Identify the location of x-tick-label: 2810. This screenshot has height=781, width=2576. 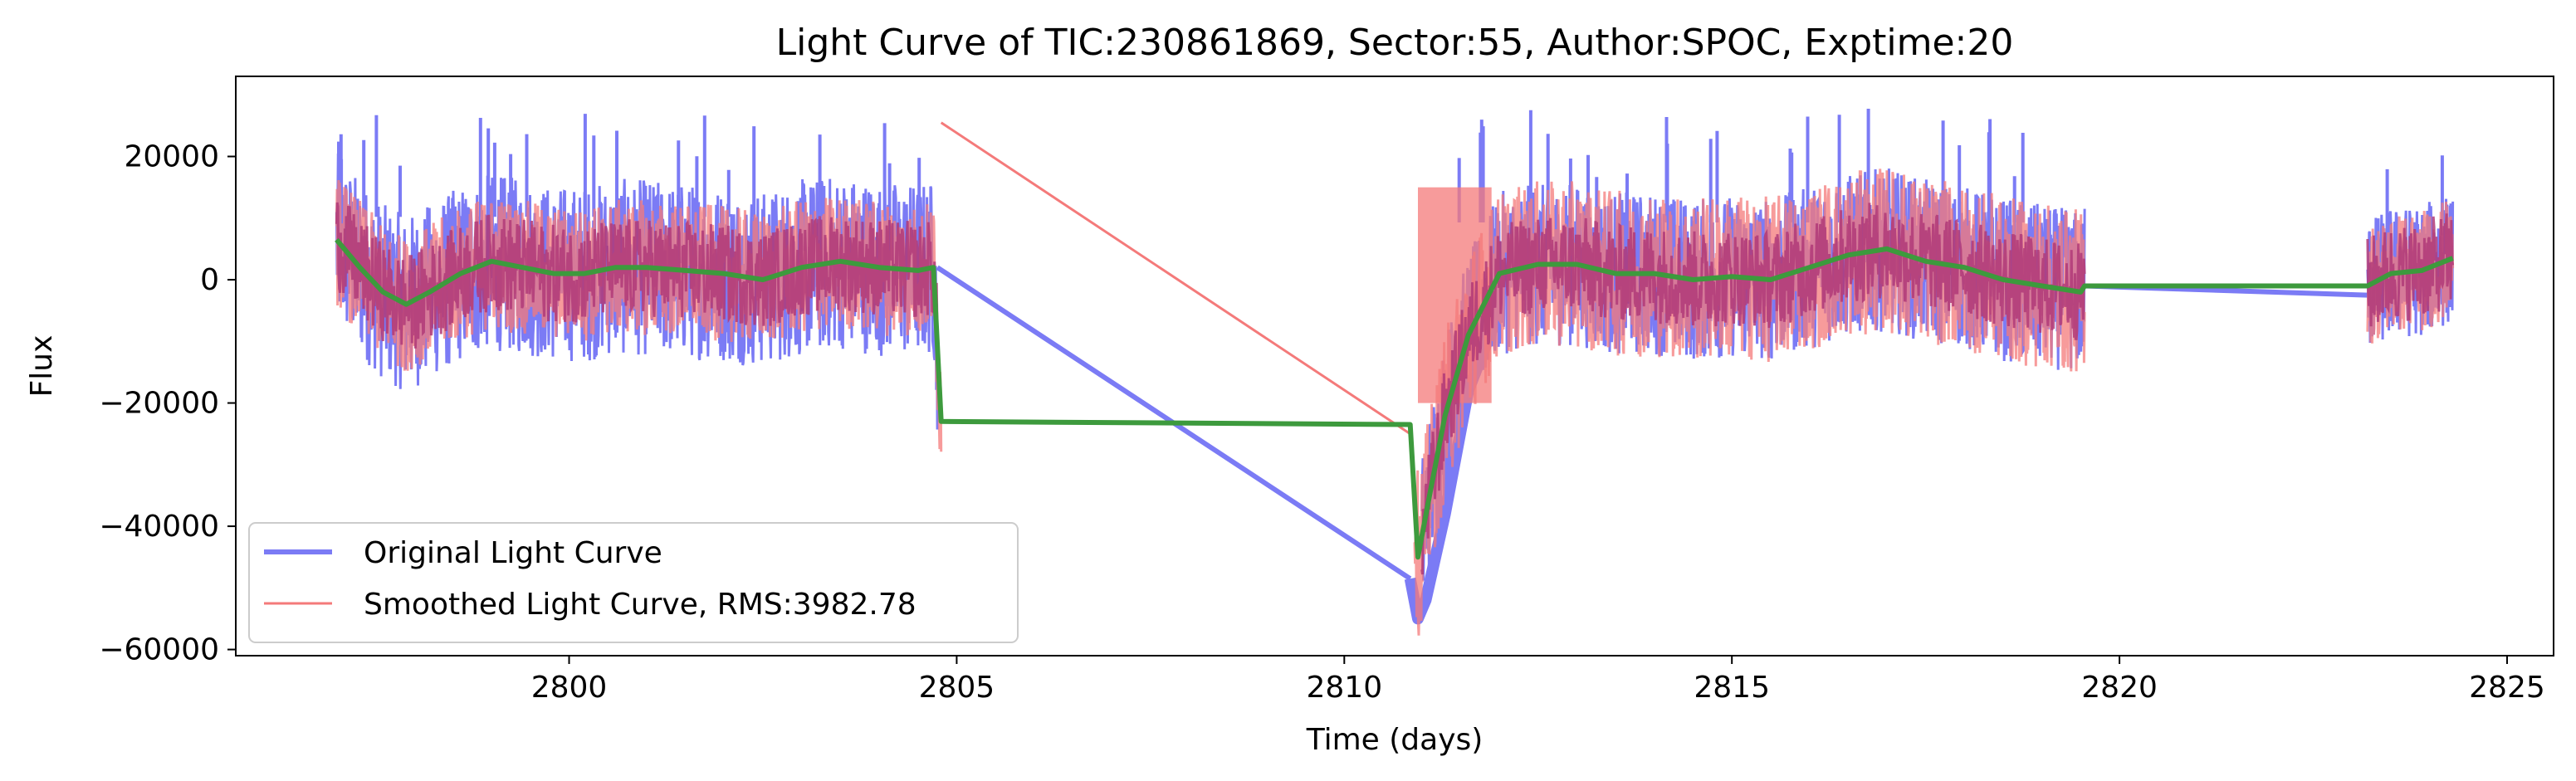
(1344, 688).